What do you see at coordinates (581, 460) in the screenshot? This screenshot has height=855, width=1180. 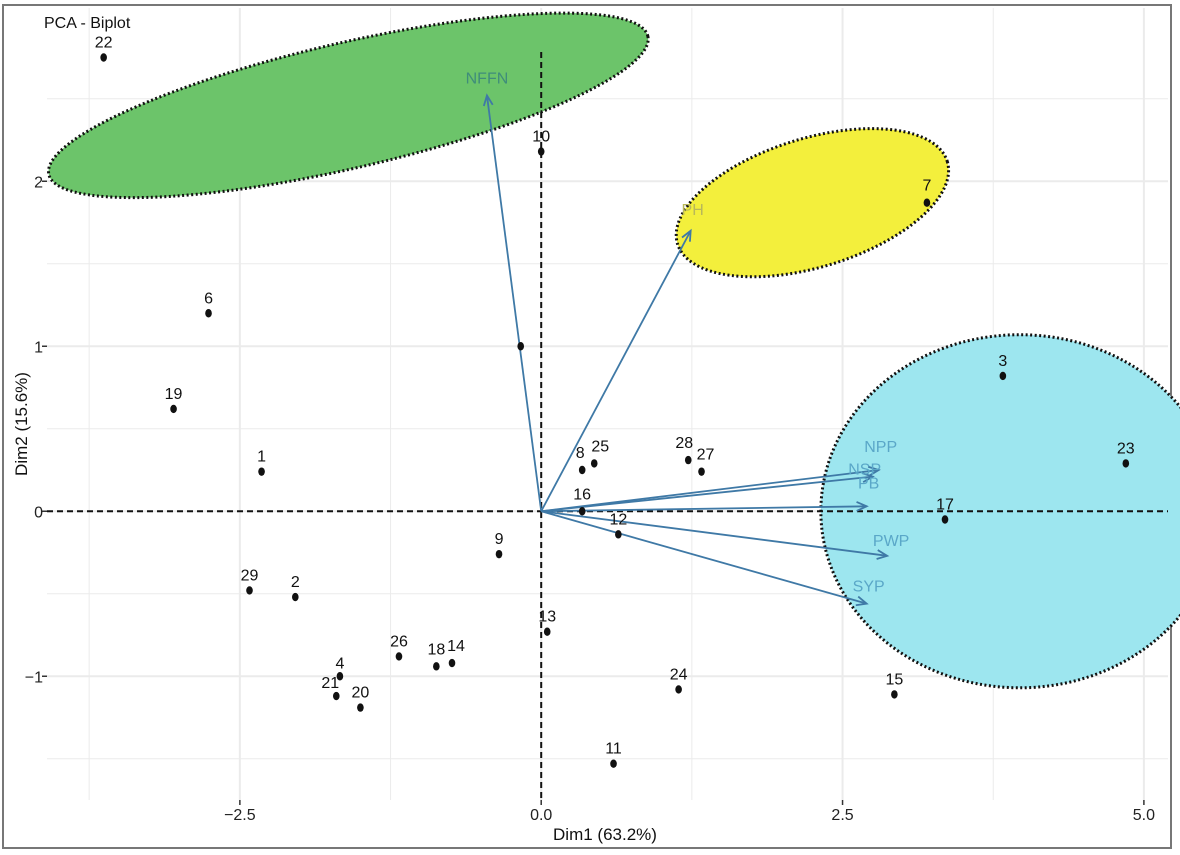 I see `point-8: 8` at bounding box center [581, 460].